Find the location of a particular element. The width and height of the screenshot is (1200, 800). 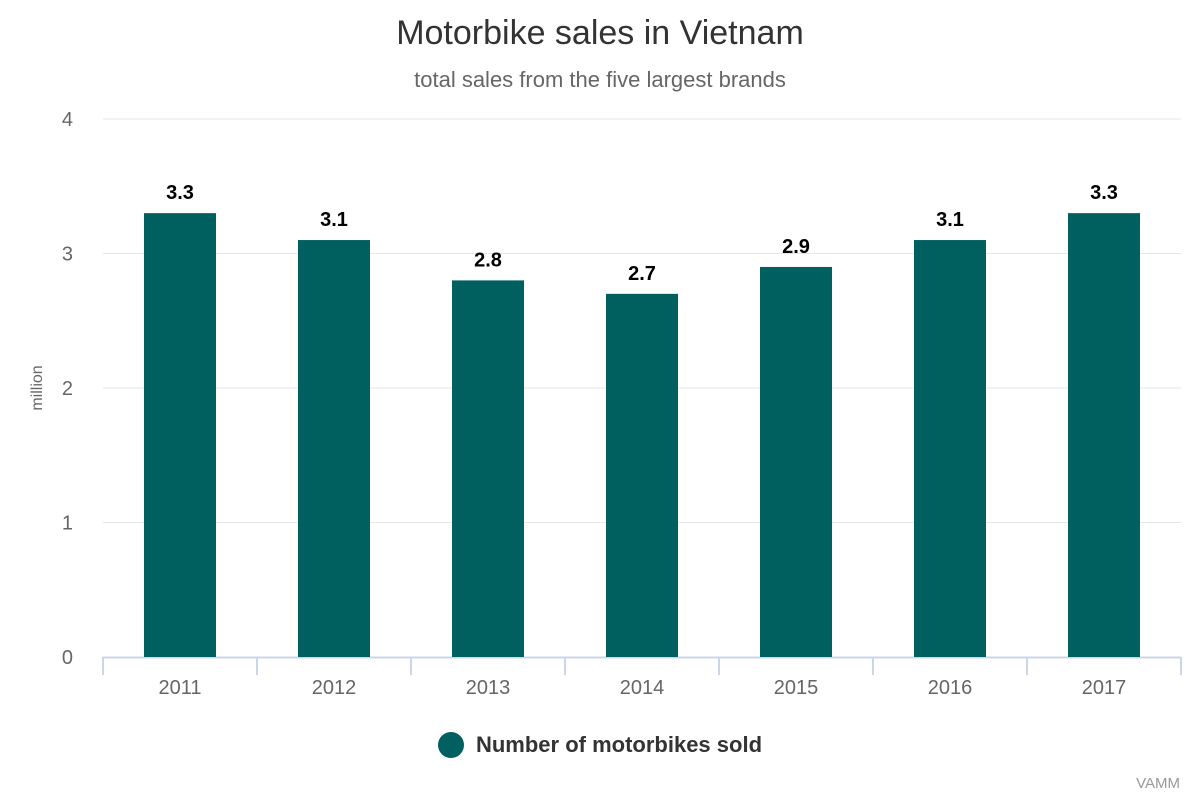

x-tick-label: 2011 is located at coordinates (179, 688).